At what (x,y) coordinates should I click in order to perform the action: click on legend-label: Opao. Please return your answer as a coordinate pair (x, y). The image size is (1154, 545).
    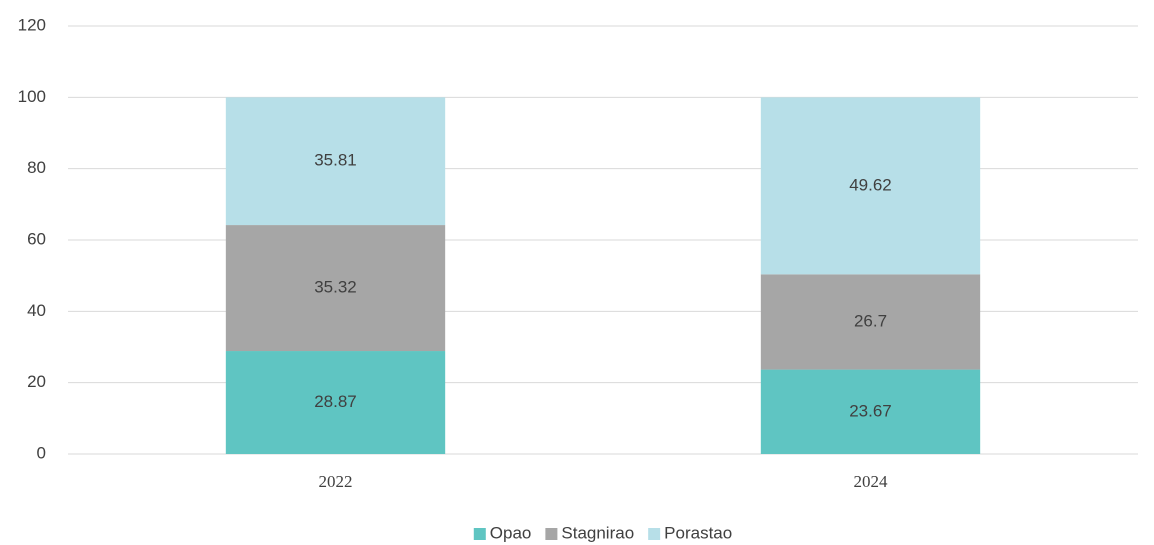
    Looking at the image, I should click on (511, 532).